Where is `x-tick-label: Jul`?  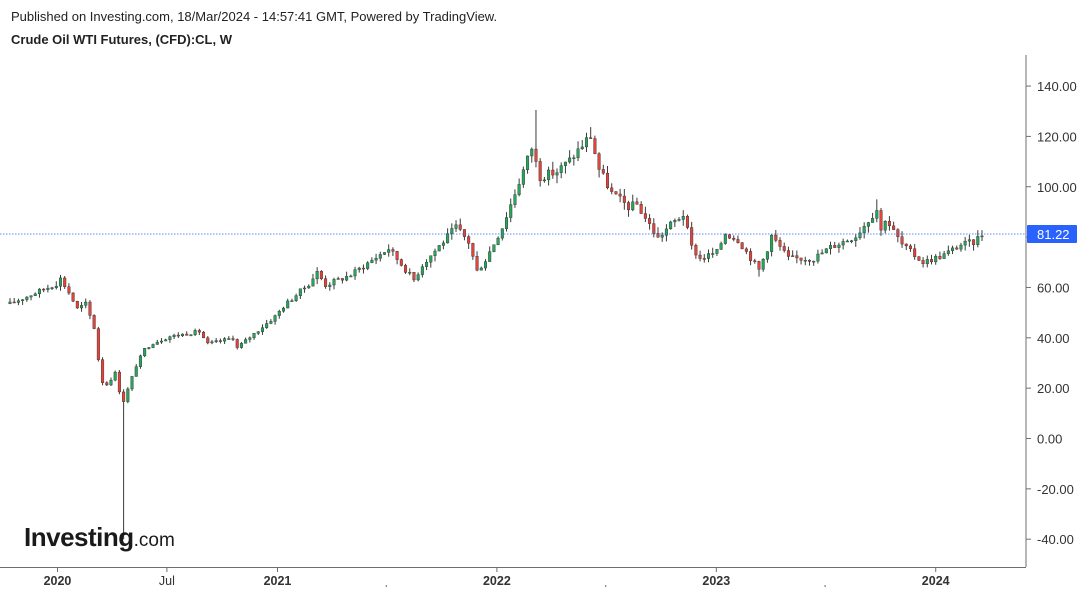 x-tick-label: Jul is located at coordinates (167, 581).